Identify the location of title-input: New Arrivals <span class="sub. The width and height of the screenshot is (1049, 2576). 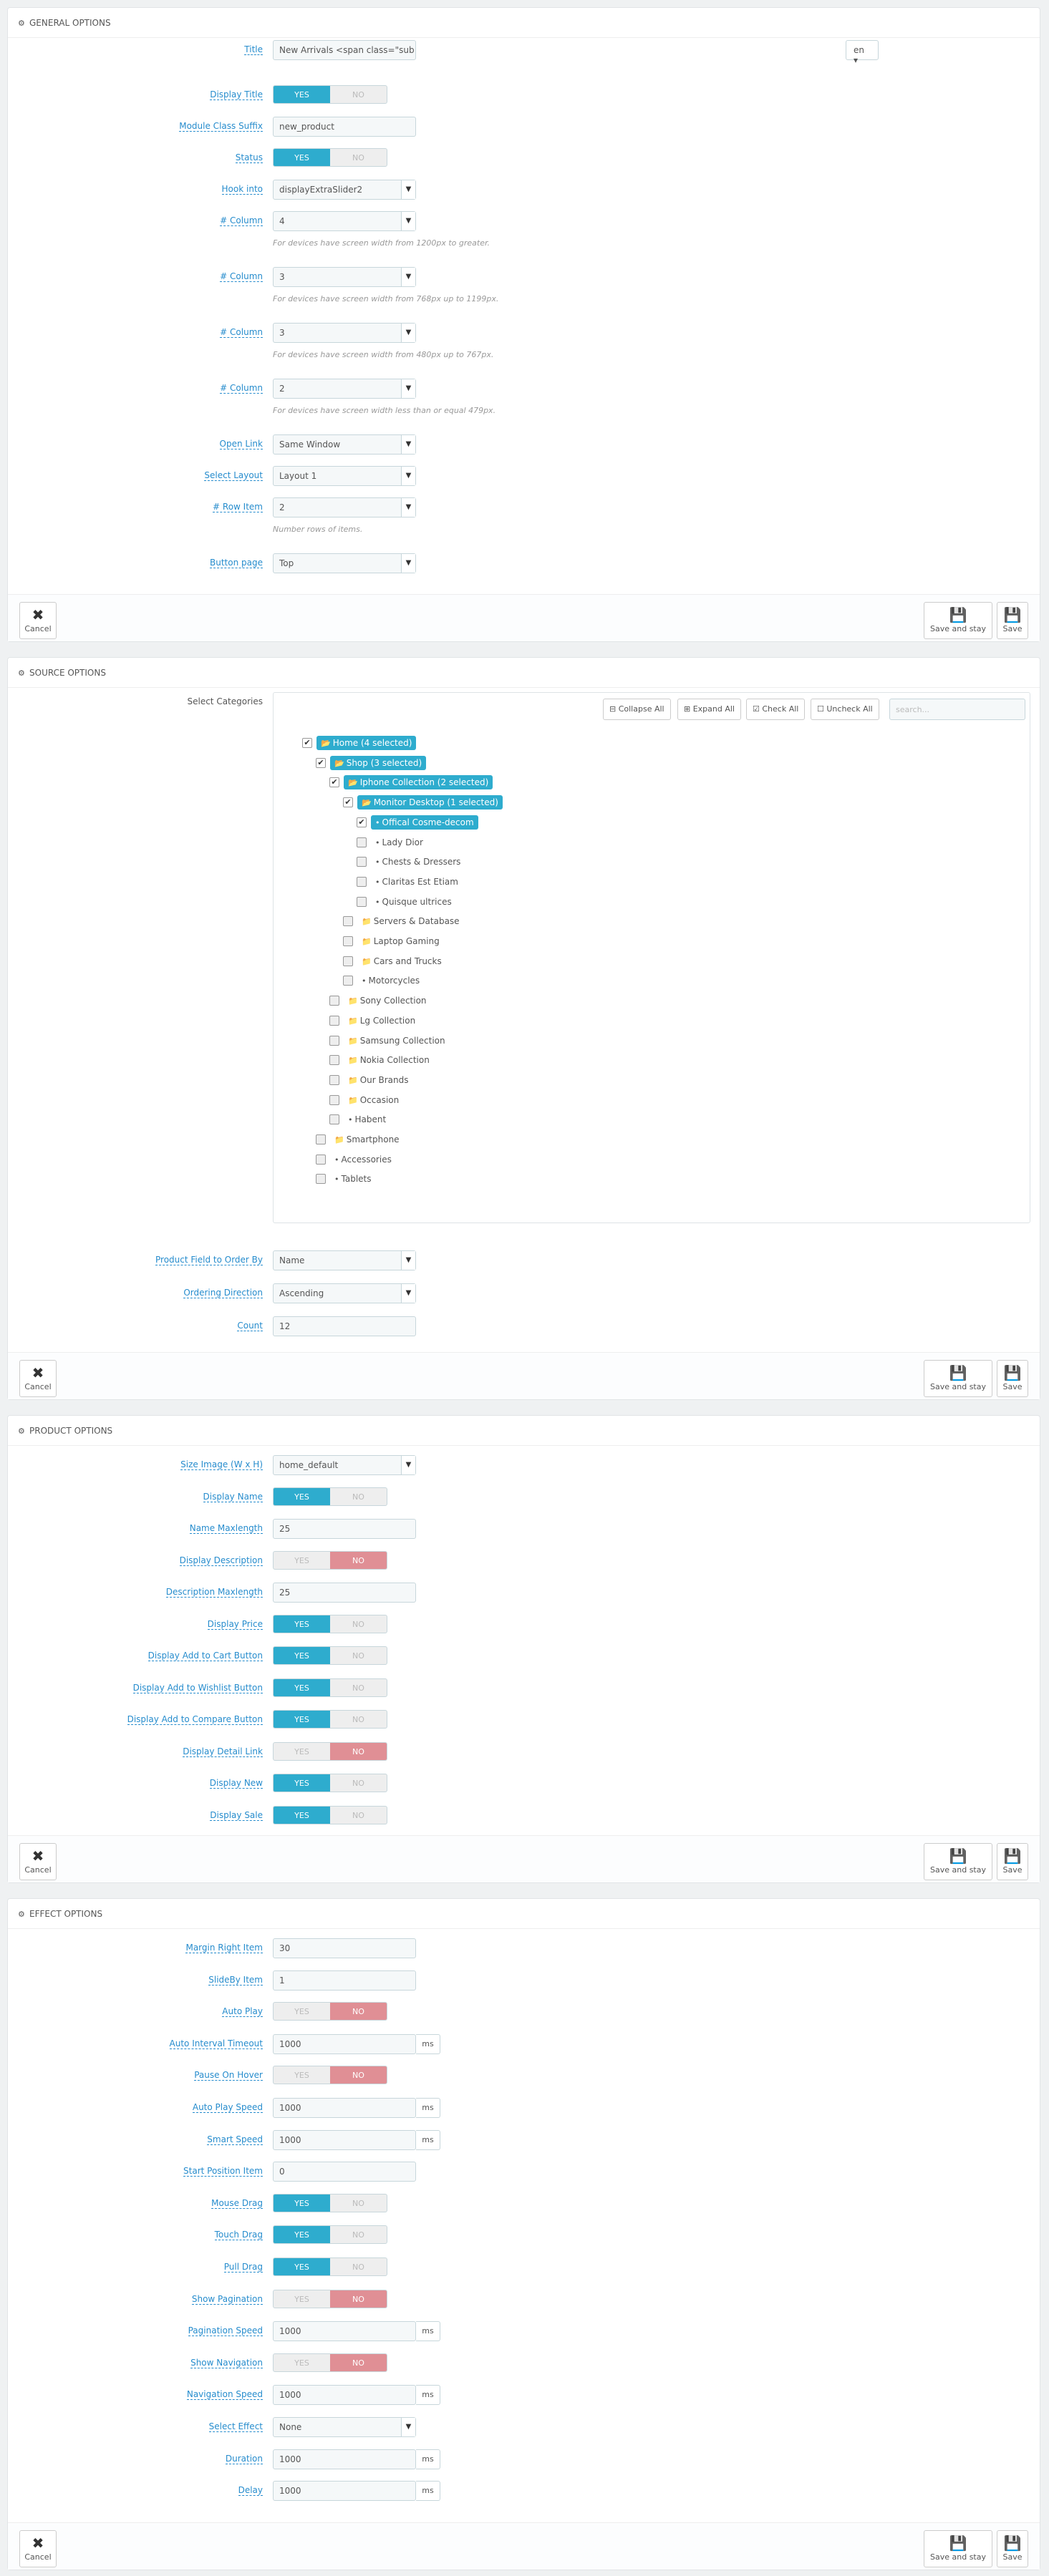
(344, 50).